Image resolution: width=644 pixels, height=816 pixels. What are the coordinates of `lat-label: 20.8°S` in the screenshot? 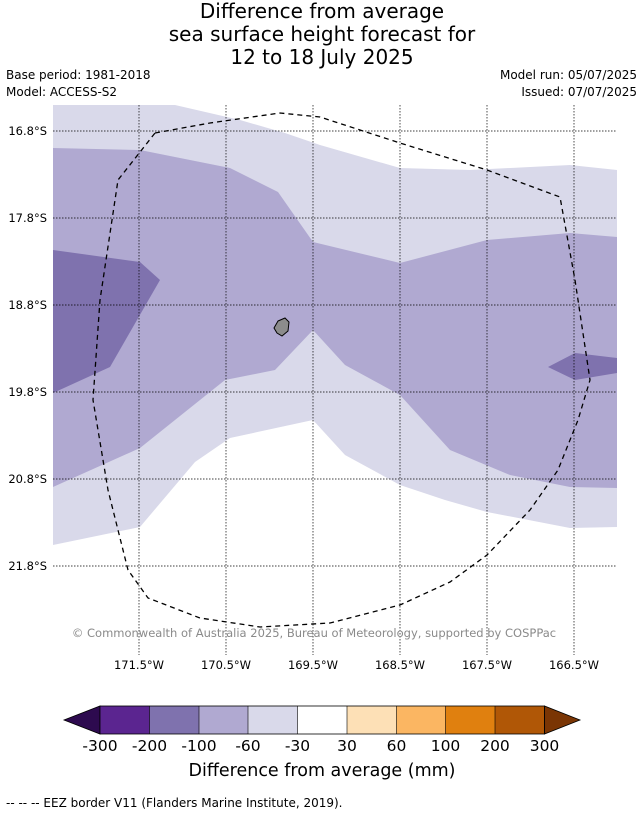 It's located at (27, 479).